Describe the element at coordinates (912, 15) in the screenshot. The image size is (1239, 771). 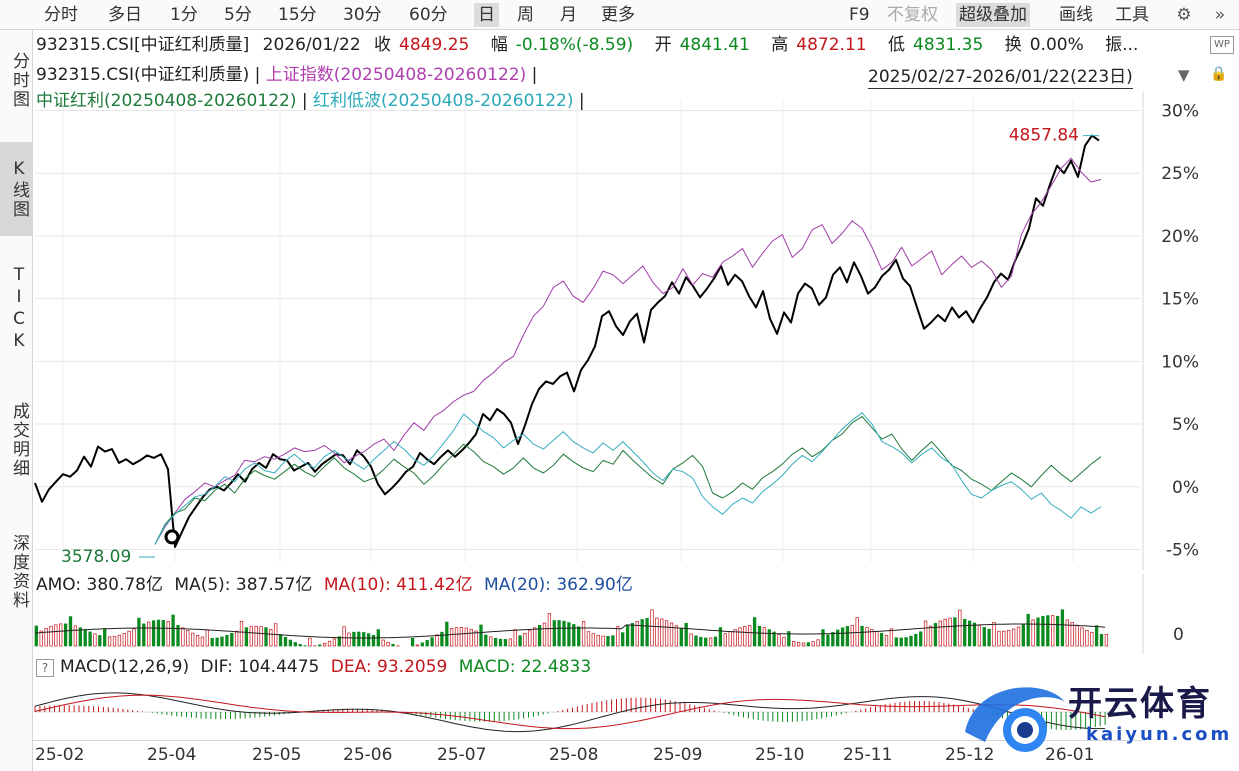
I see `fuquan-button: 不复权` at that location.